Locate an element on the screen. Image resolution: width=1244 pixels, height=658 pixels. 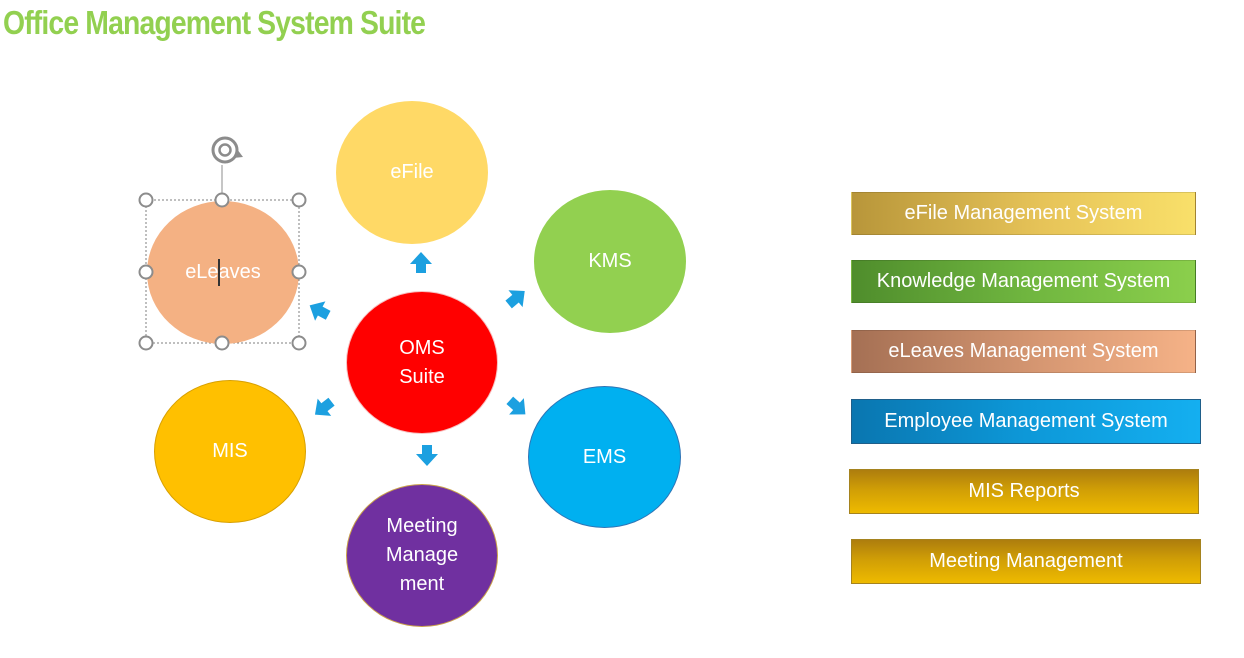
legend-efile-label: eFile Management System is located at coordinates (1023, 213).